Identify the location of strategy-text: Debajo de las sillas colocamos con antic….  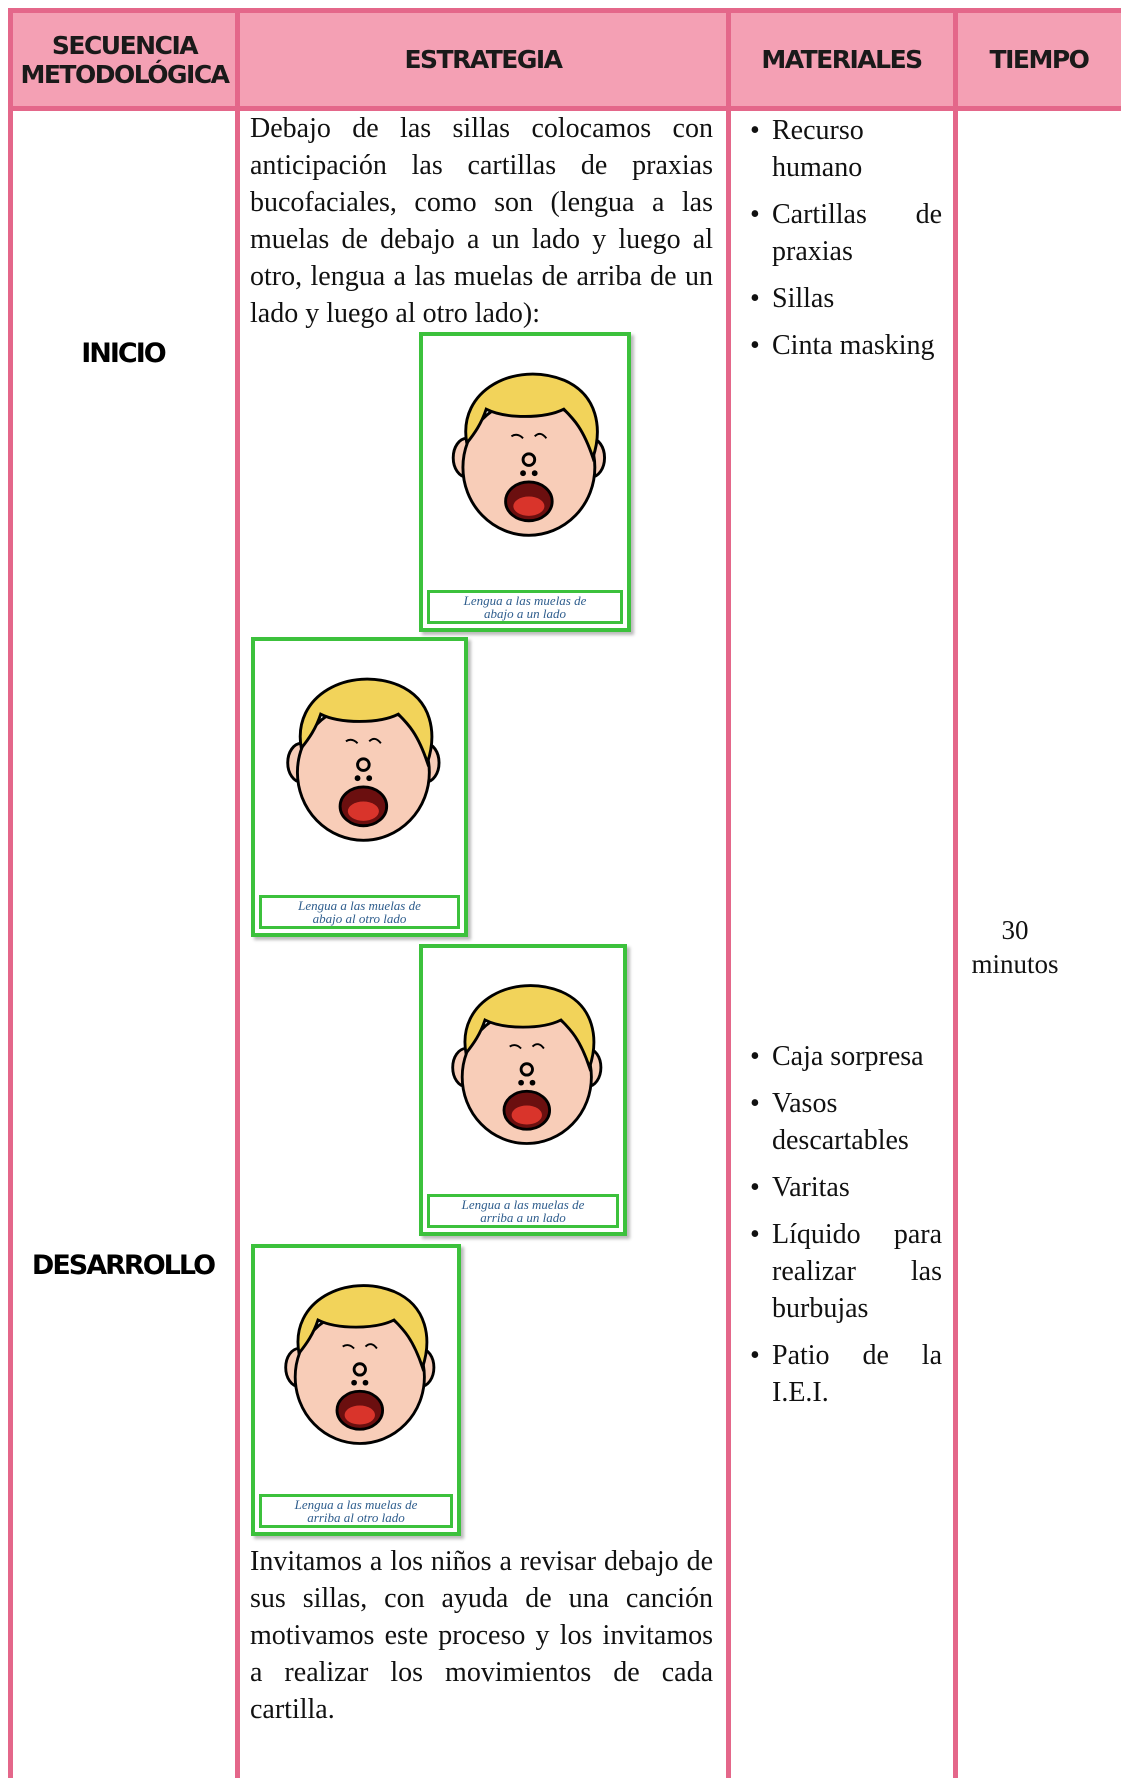
(481, 221).